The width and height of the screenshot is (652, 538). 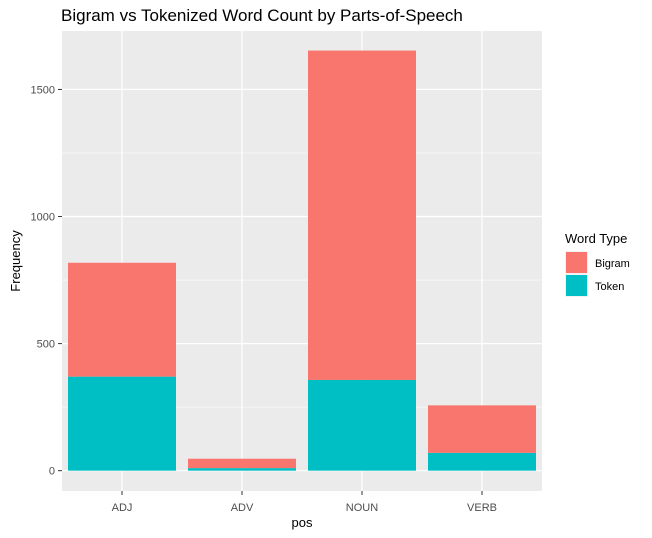 I want to click on y-axis-title: Frequency, so click(x=15, y=261).